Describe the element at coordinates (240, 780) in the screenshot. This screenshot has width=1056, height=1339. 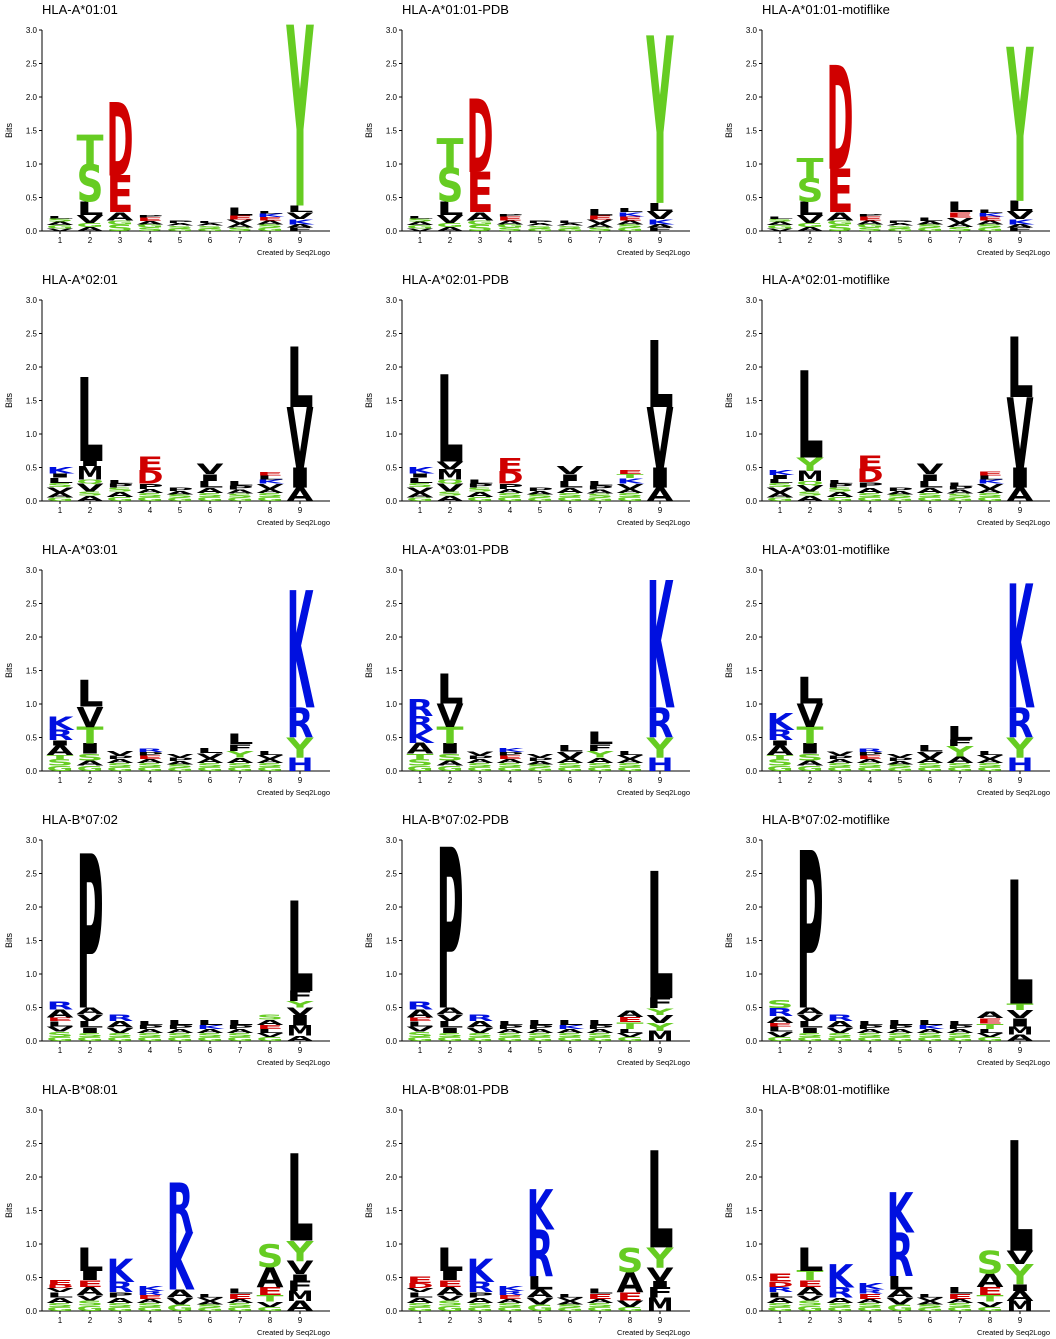
I see `x-tick-label: 7` at that location.